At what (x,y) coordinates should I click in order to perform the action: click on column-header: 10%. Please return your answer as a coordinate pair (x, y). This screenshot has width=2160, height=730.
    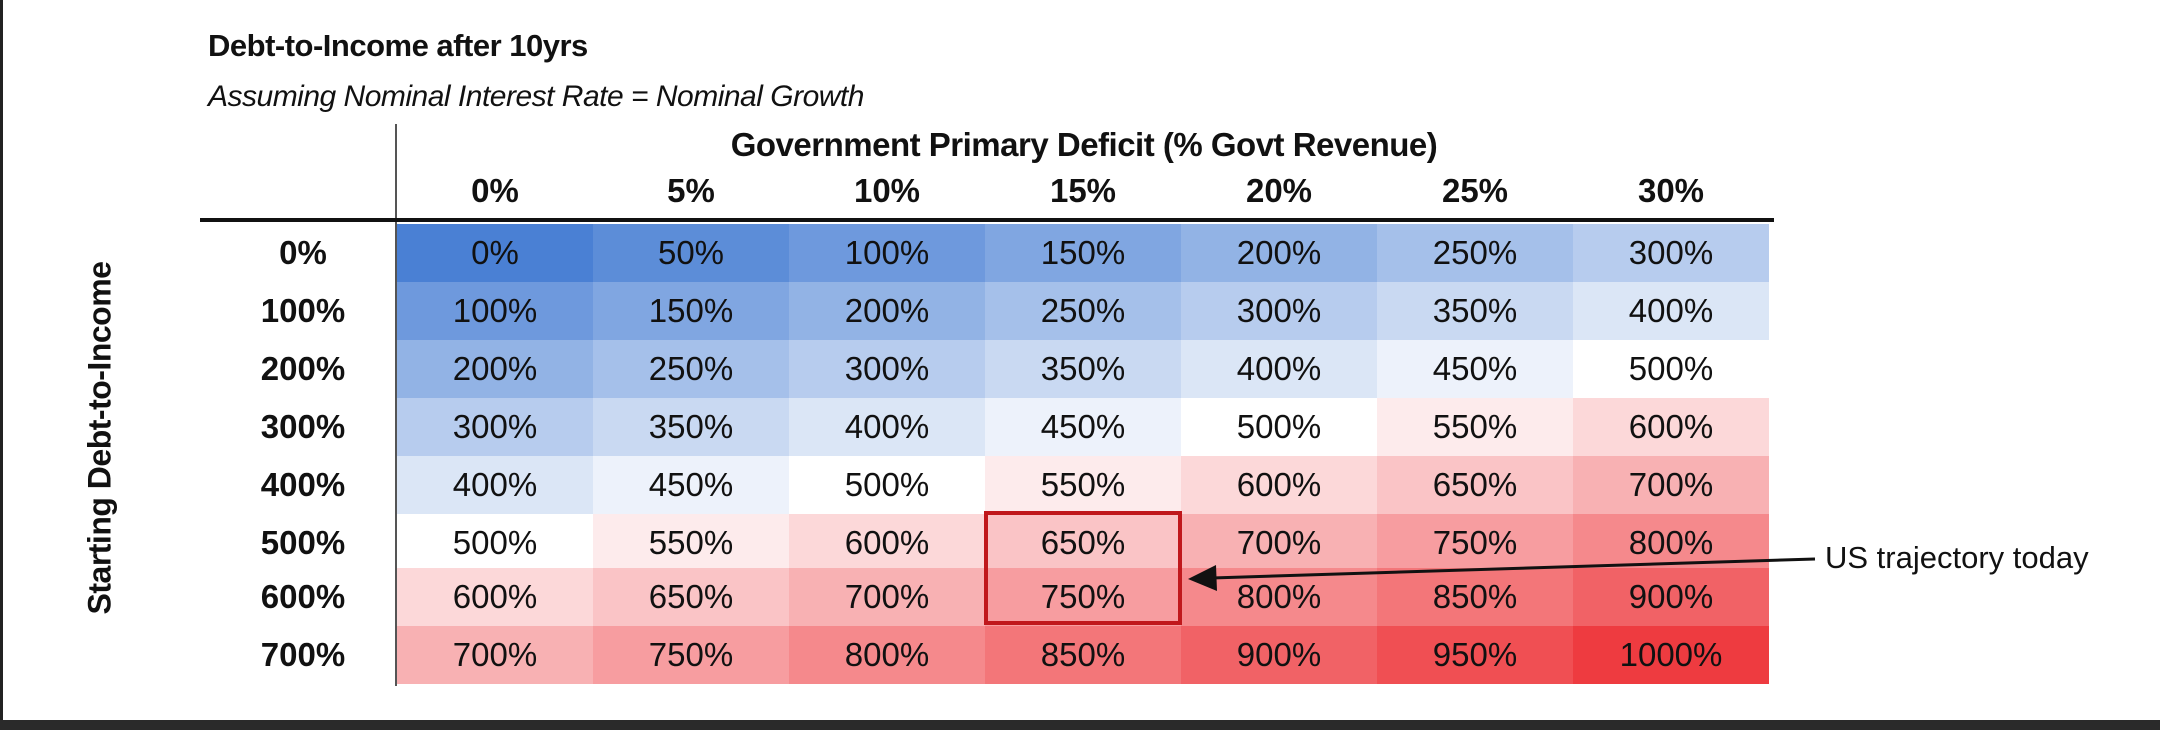
    Looking at the image, I should click on (887, 190).